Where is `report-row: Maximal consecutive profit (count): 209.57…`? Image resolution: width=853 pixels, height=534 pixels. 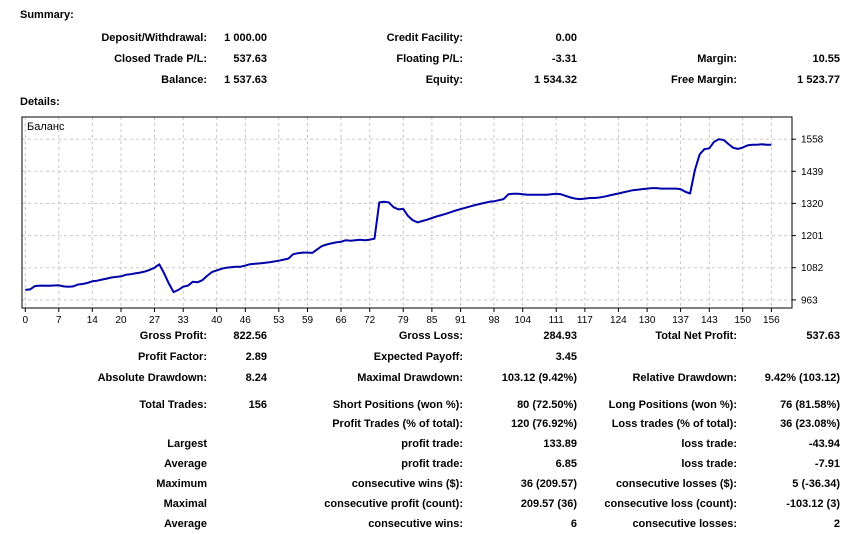
report-row: Maximal consecutive profit (count): 209.57… is located at coordinates (426, 504).